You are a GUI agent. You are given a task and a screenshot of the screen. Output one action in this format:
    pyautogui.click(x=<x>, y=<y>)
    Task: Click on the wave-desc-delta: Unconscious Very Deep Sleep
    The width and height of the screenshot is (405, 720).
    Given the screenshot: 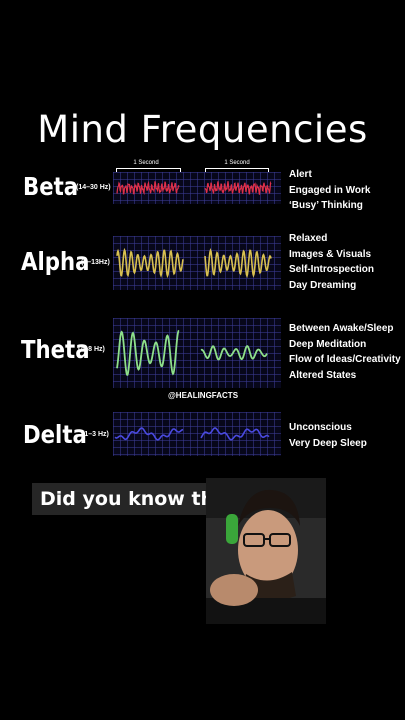 What is the action you would take?
    pyautogui.click(x=328, y=435)
    